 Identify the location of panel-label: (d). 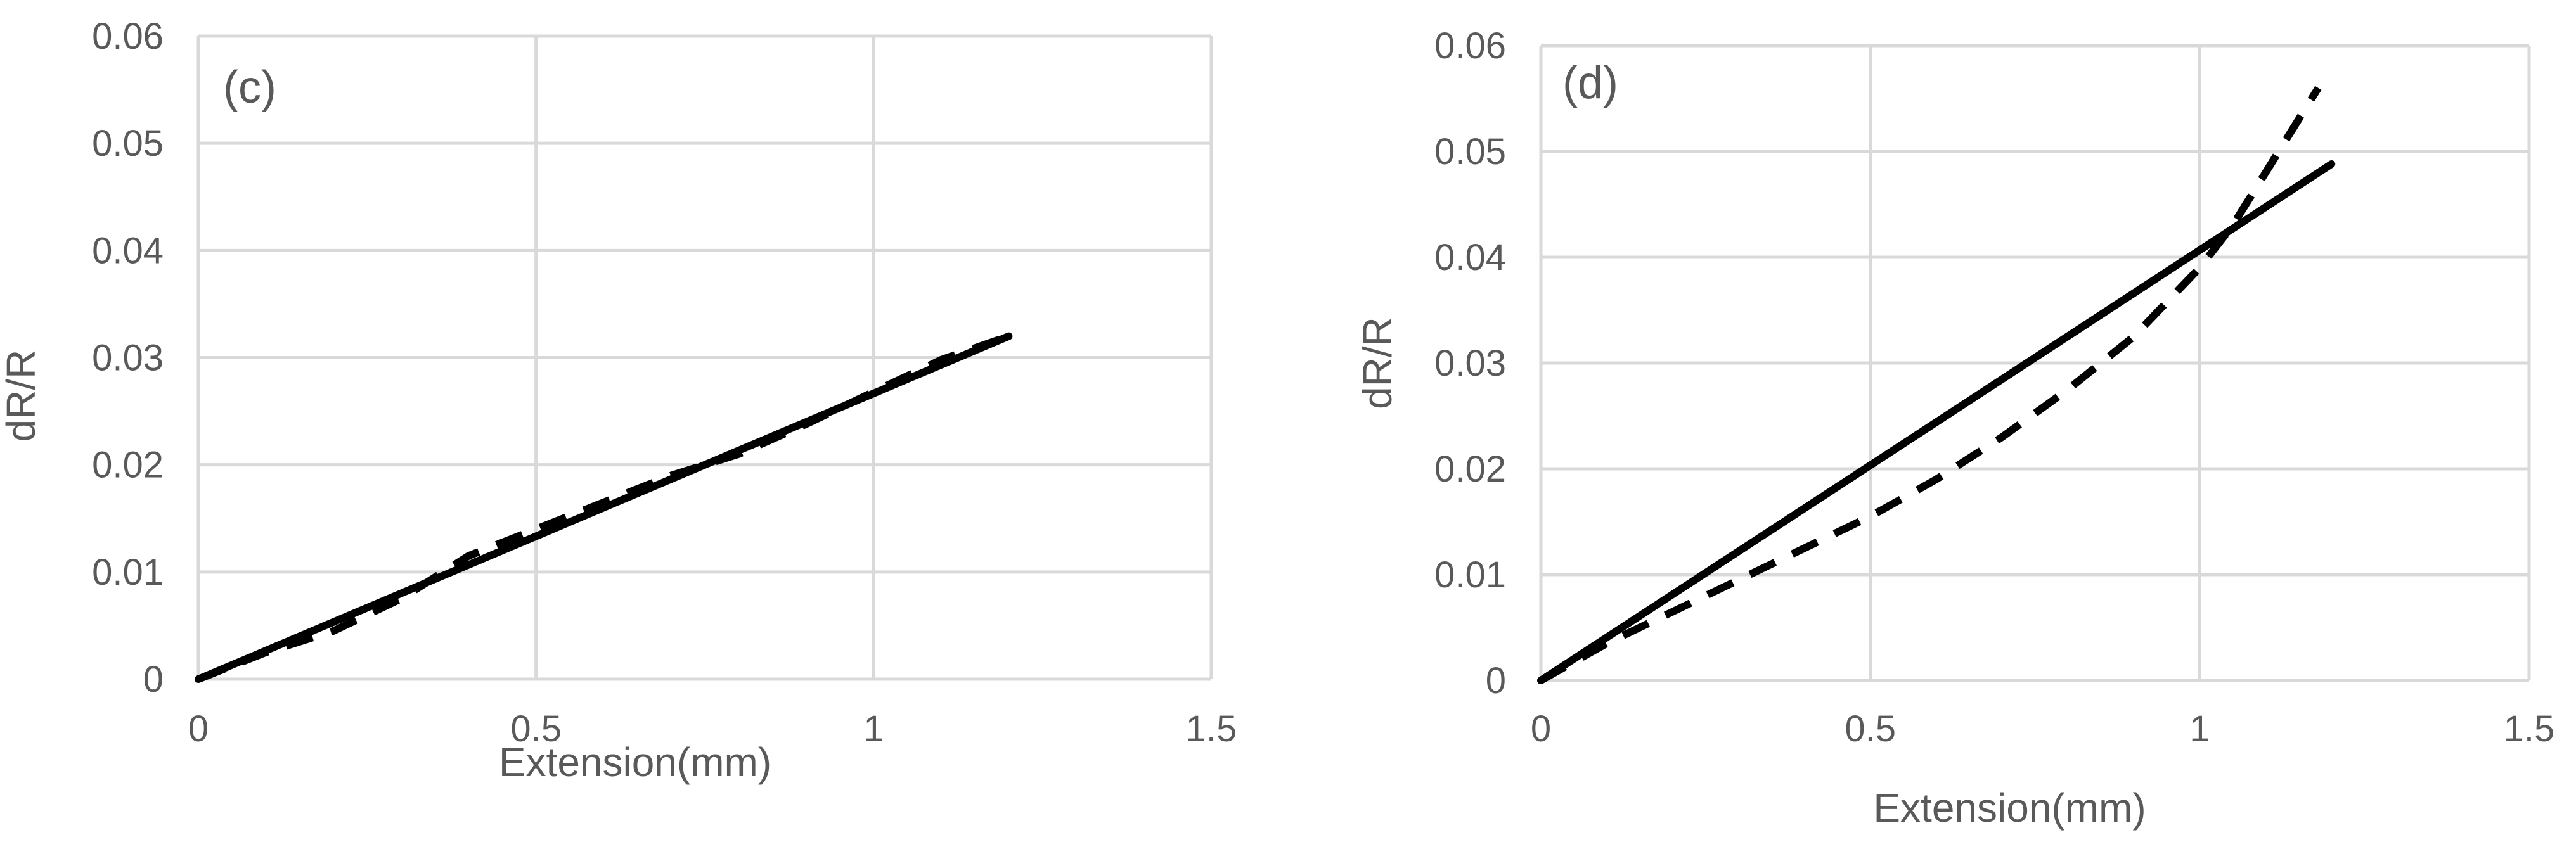
(1590, 83).